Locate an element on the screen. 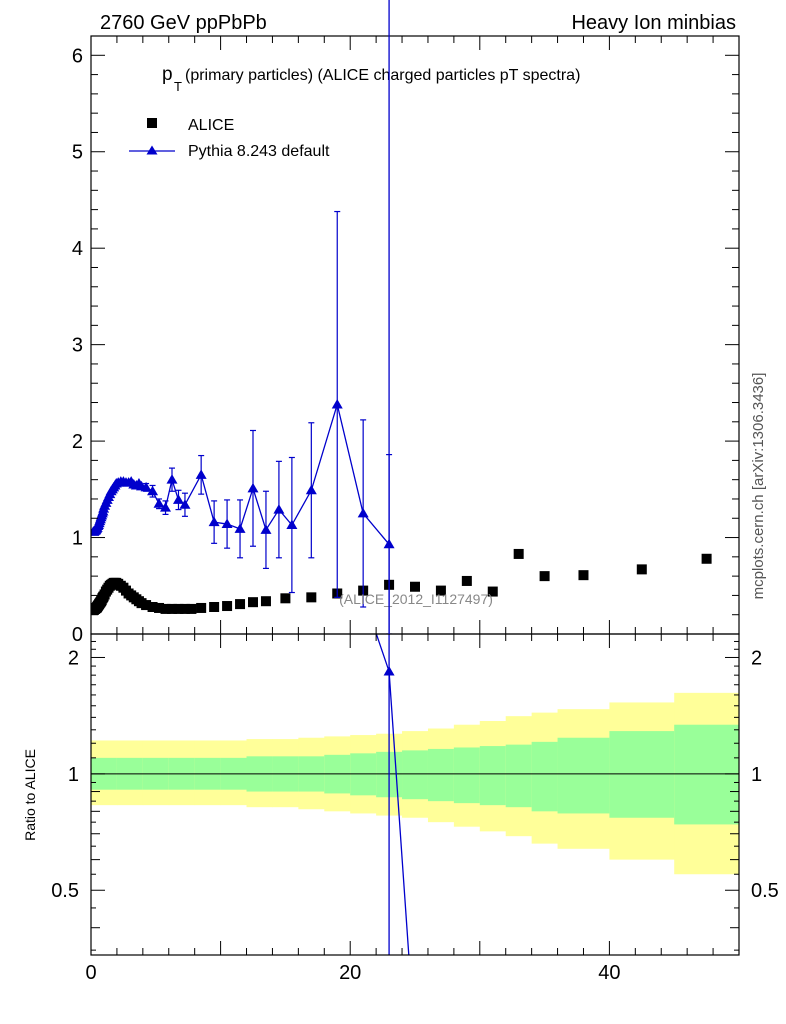 This screenshot has height=1024, width=786. main-y-tick-label: 2 is located at coordinates (77, 442).